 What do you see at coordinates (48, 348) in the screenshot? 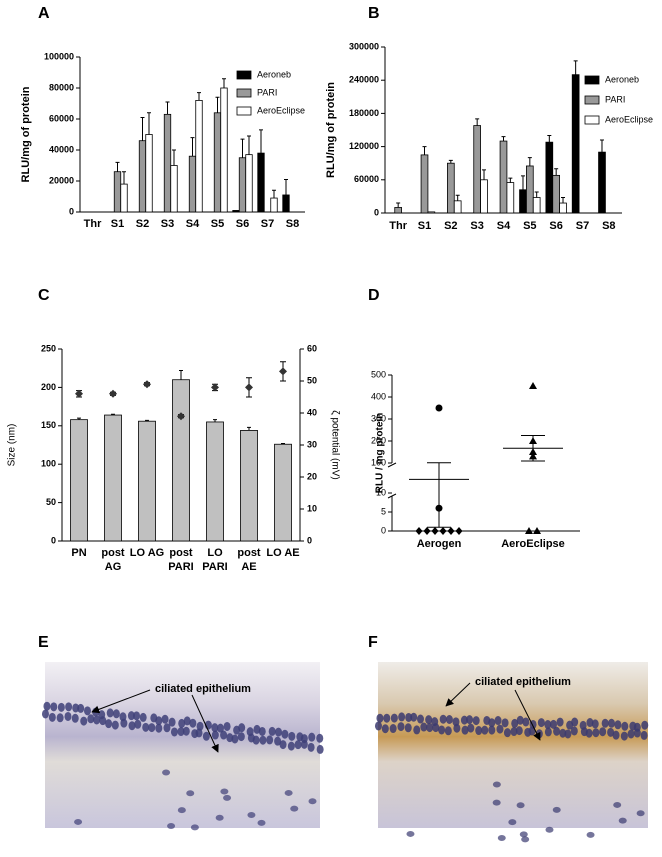
I see `y-tick-label: 250` at bounding box center [48, 348].